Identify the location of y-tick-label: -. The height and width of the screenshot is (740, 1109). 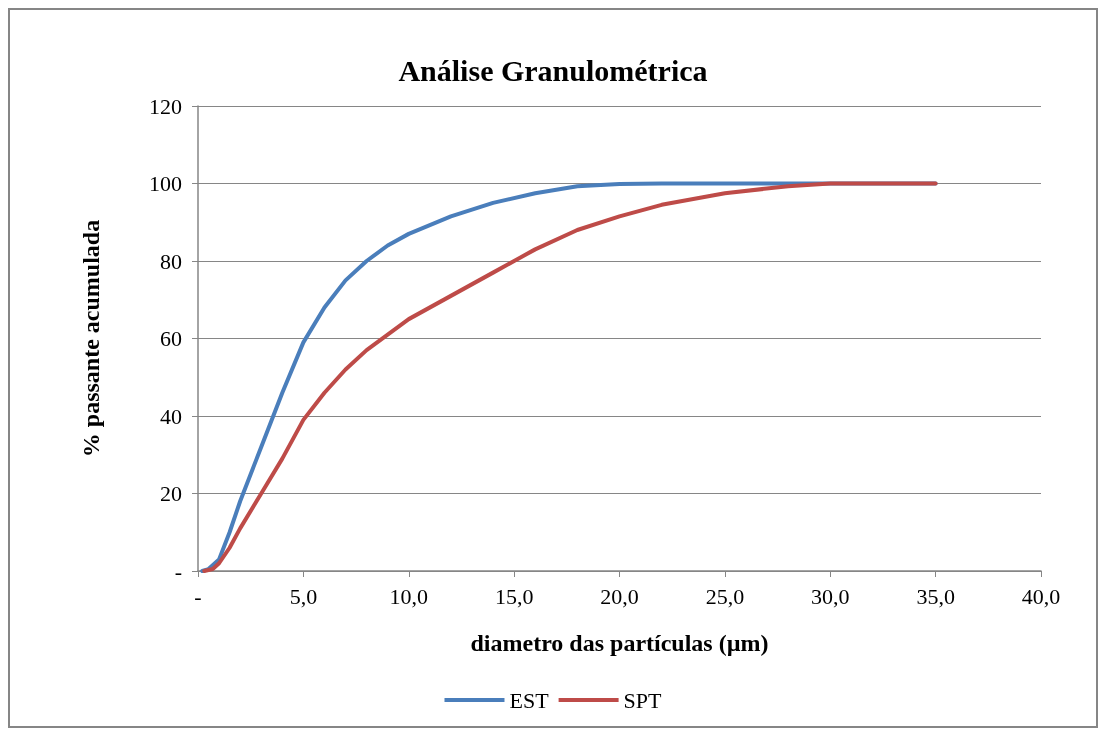
(178, 571).